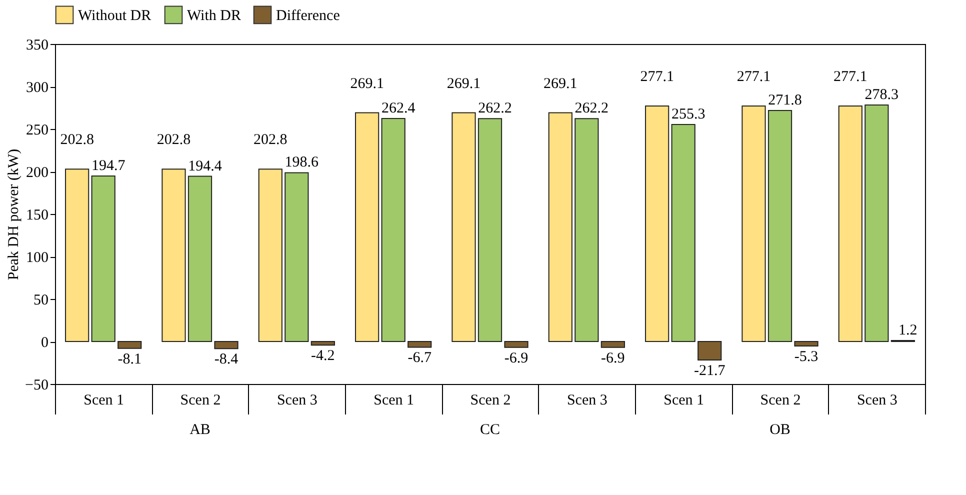 The height and width of the screenshot is (495, 966). Describe the element at coordinates (226, 360) in the screenshot. I see `data-label: -8.4` at that location.